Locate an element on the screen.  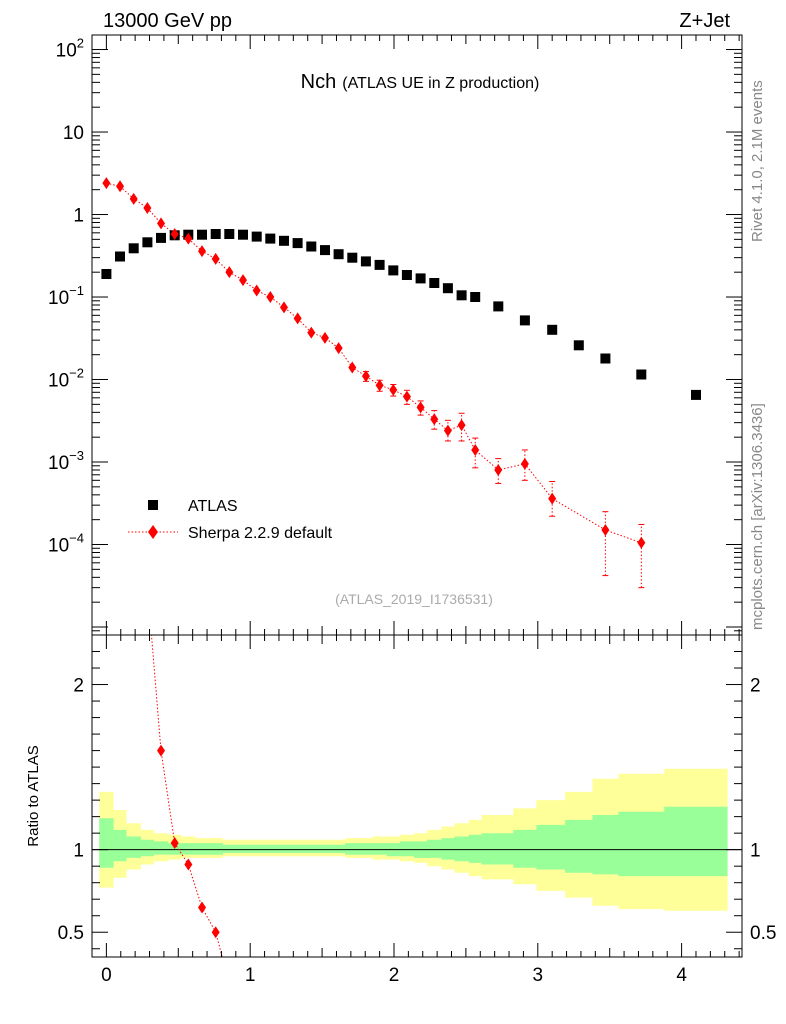
main-title: Nch (ATLAS UE in Z production) is located at coordinates (420, 82).